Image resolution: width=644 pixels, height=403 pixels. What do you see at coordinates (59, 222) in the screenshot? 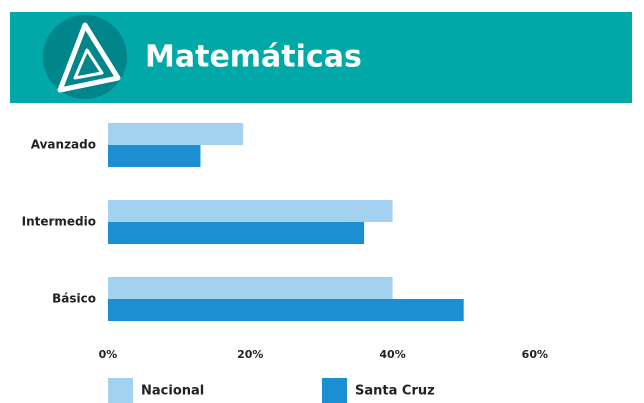
I see `y-tick-label: Intermedio` at bounding box center [59, 222].